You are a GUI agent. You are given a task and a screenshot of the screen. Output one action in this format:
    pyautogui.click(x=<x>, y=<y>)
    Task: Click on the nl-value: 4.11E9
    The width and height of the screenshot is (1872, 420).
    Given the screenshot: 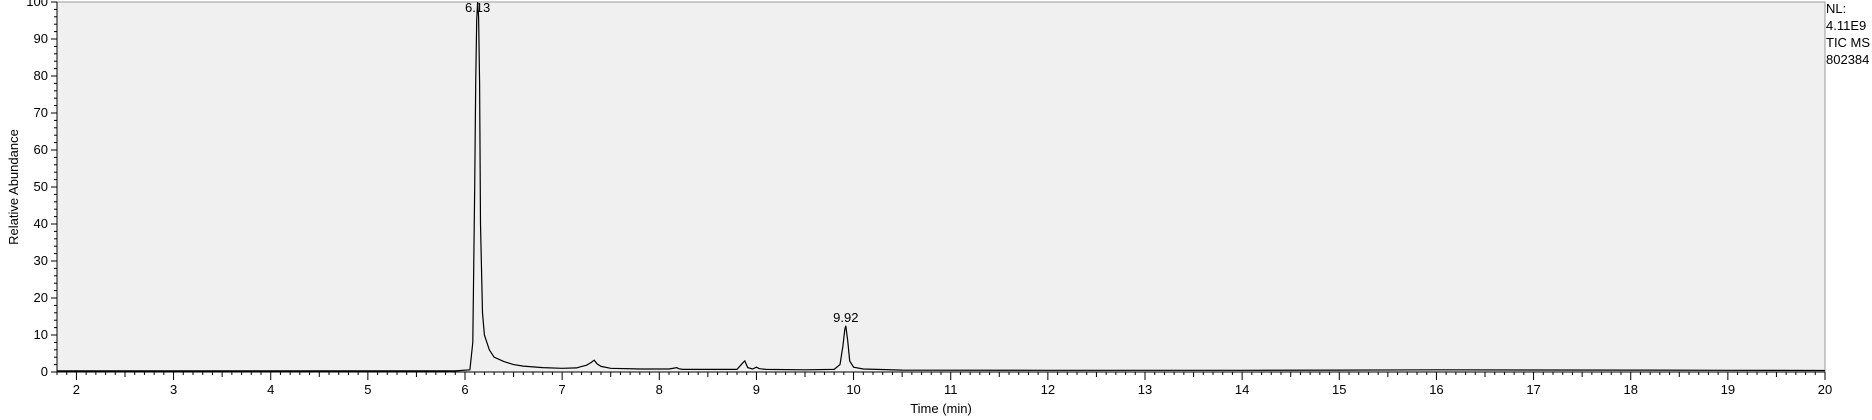 What is the action you would take?
    pyautogui.click(x=1846, y=25)
    